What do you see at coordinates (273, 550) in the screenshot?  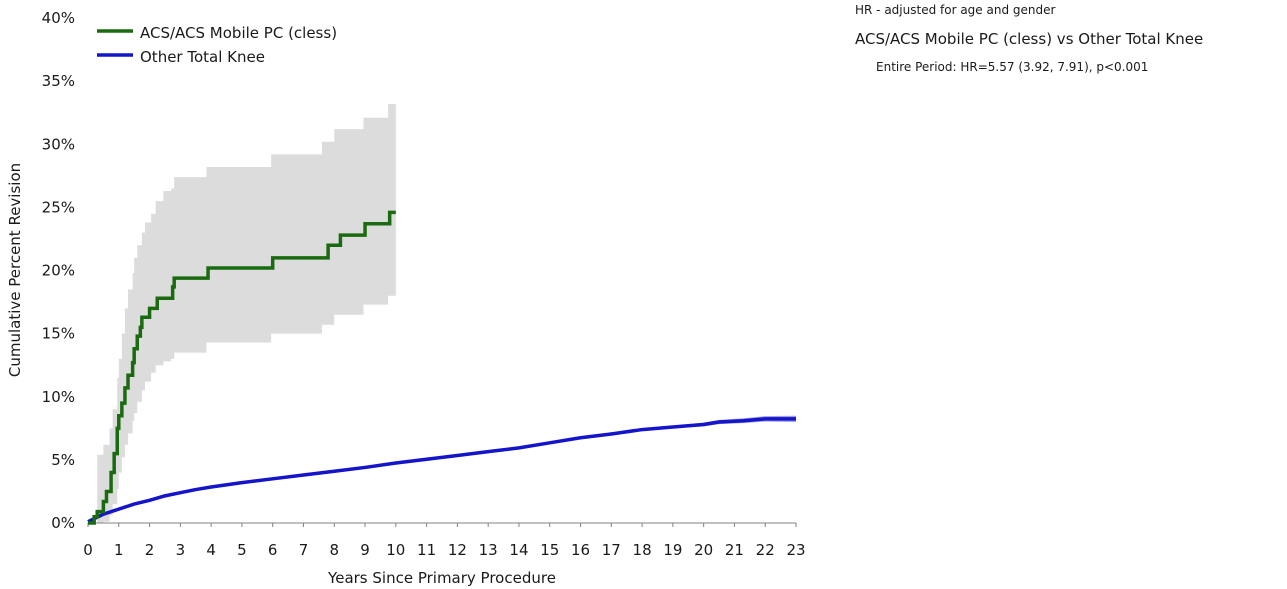 I see `x-tick-label: 6` at bounding box center [273, 550].